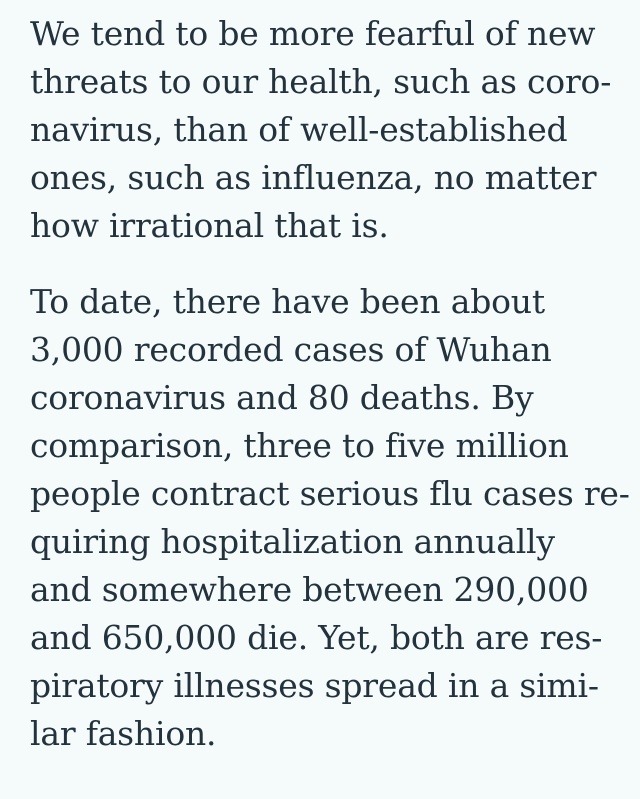 Image resolution: width=640 pixels, height=799 pixels. I want to click on text-line: To date, there have been about, so click(287, 301).